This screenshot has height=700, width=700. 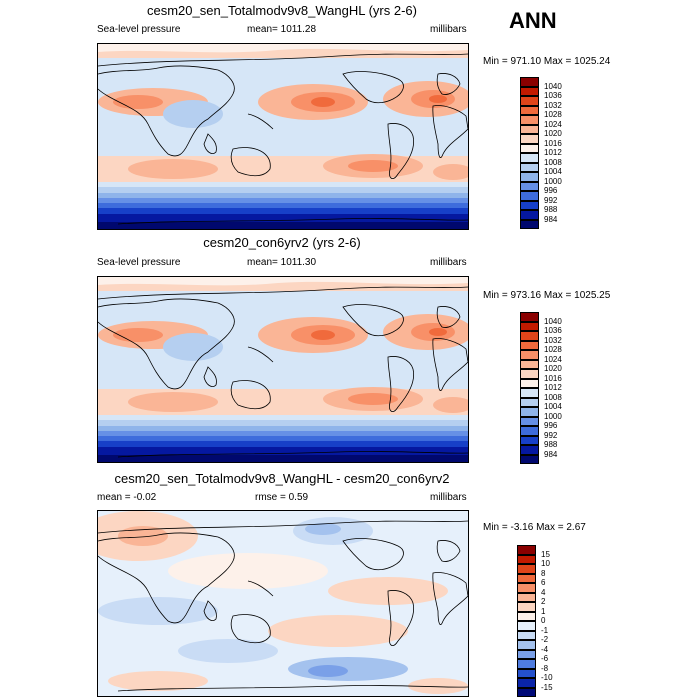 What do you see at coordinates (545, 639) in the screenshot?
I see `colorbar-tick-label: -2` at bounding box center [545, 639].